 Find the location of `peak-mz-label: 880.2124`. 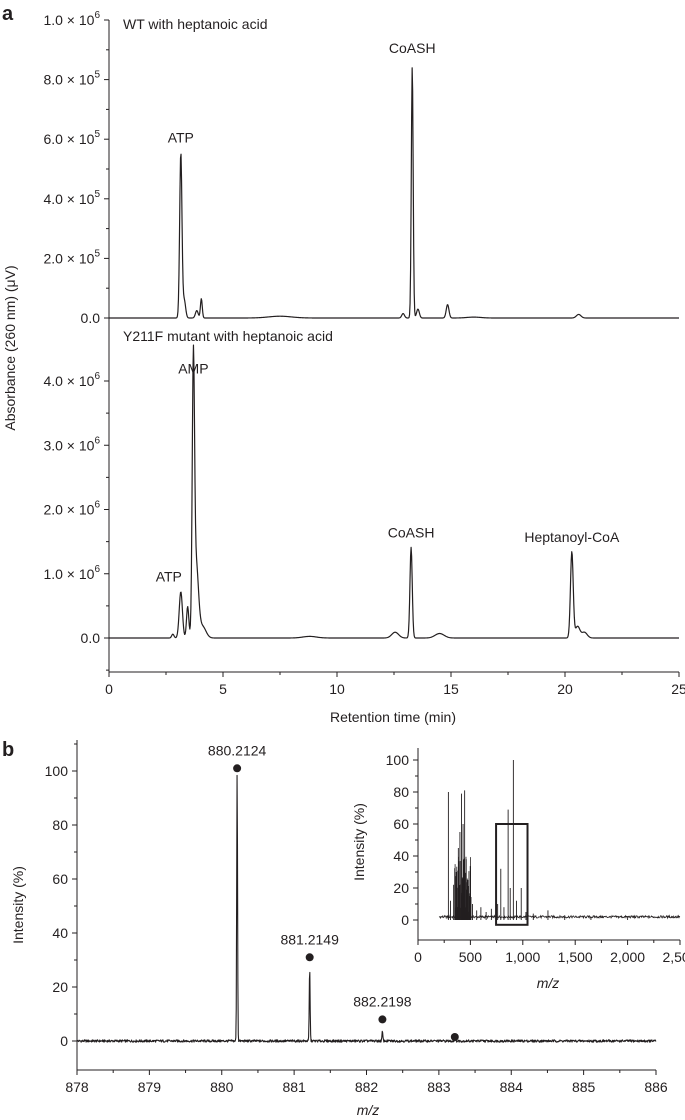

peak-mz-label: 880.2124 is located at coordinates (237, 750).